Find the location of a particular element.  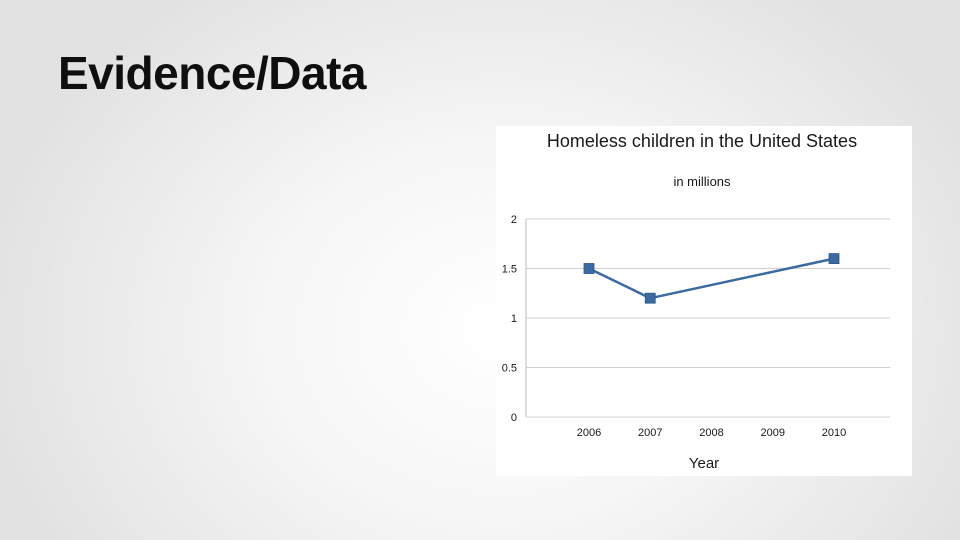

x-tick-label: 2010 is located at coordinates (834, 433).